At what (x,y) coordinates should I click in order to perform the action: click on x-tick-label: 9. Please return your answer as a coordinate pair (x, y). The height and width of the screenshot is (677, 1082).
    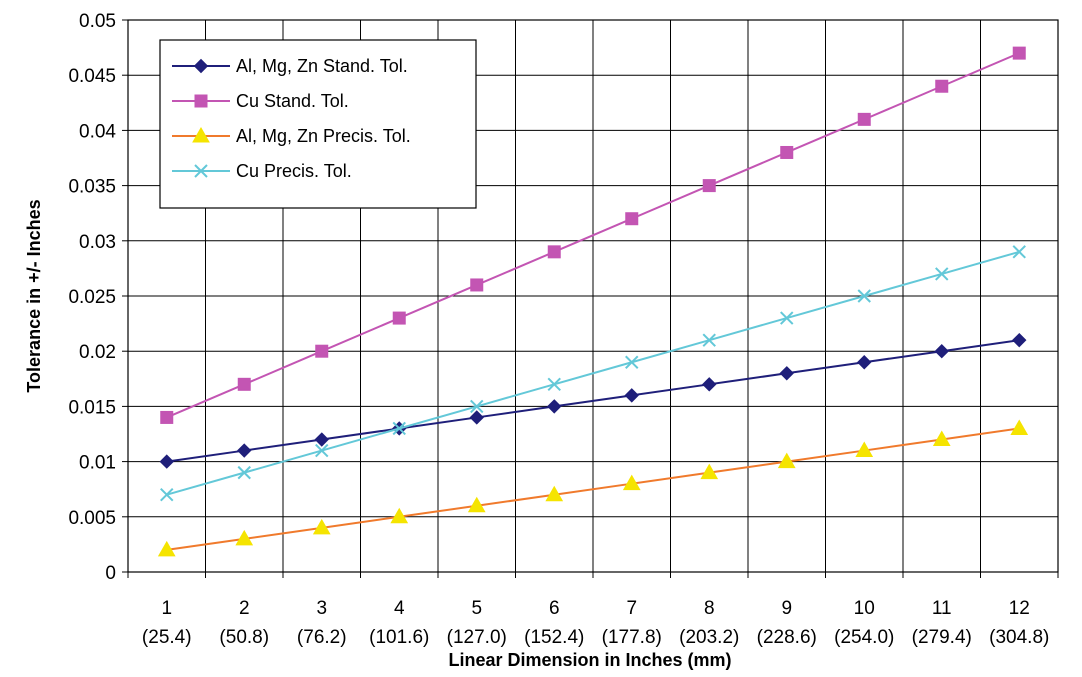
    Looking at the image, I should click on (786, 608).